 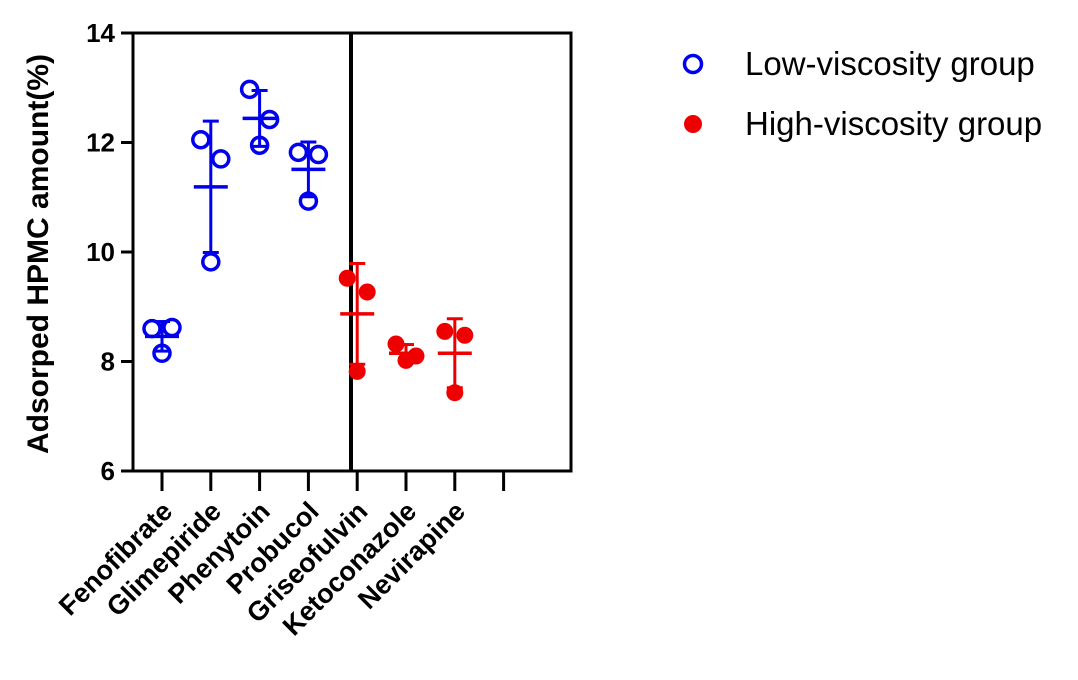 What do you see at coordinates (100, 143) in the screenshot?
I see `y-tick-label: 12` at bounding box center [100, 143].